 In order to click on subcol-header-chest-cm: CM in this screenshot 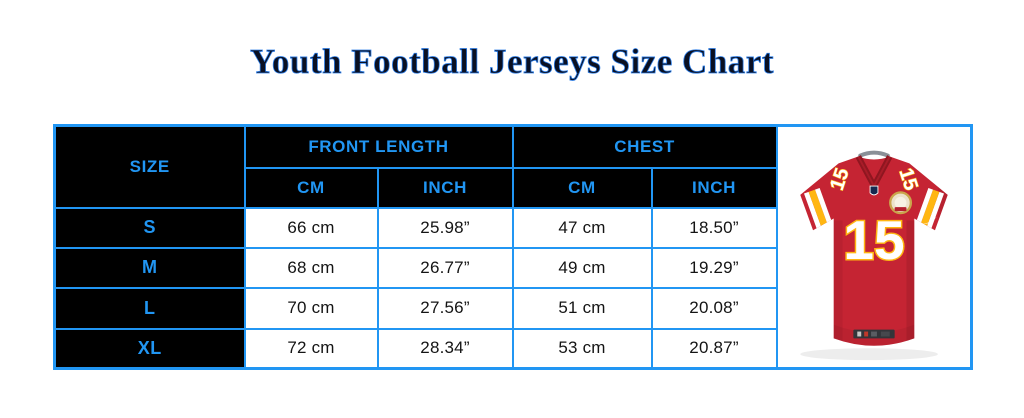, I will do `click(582, 187)`.